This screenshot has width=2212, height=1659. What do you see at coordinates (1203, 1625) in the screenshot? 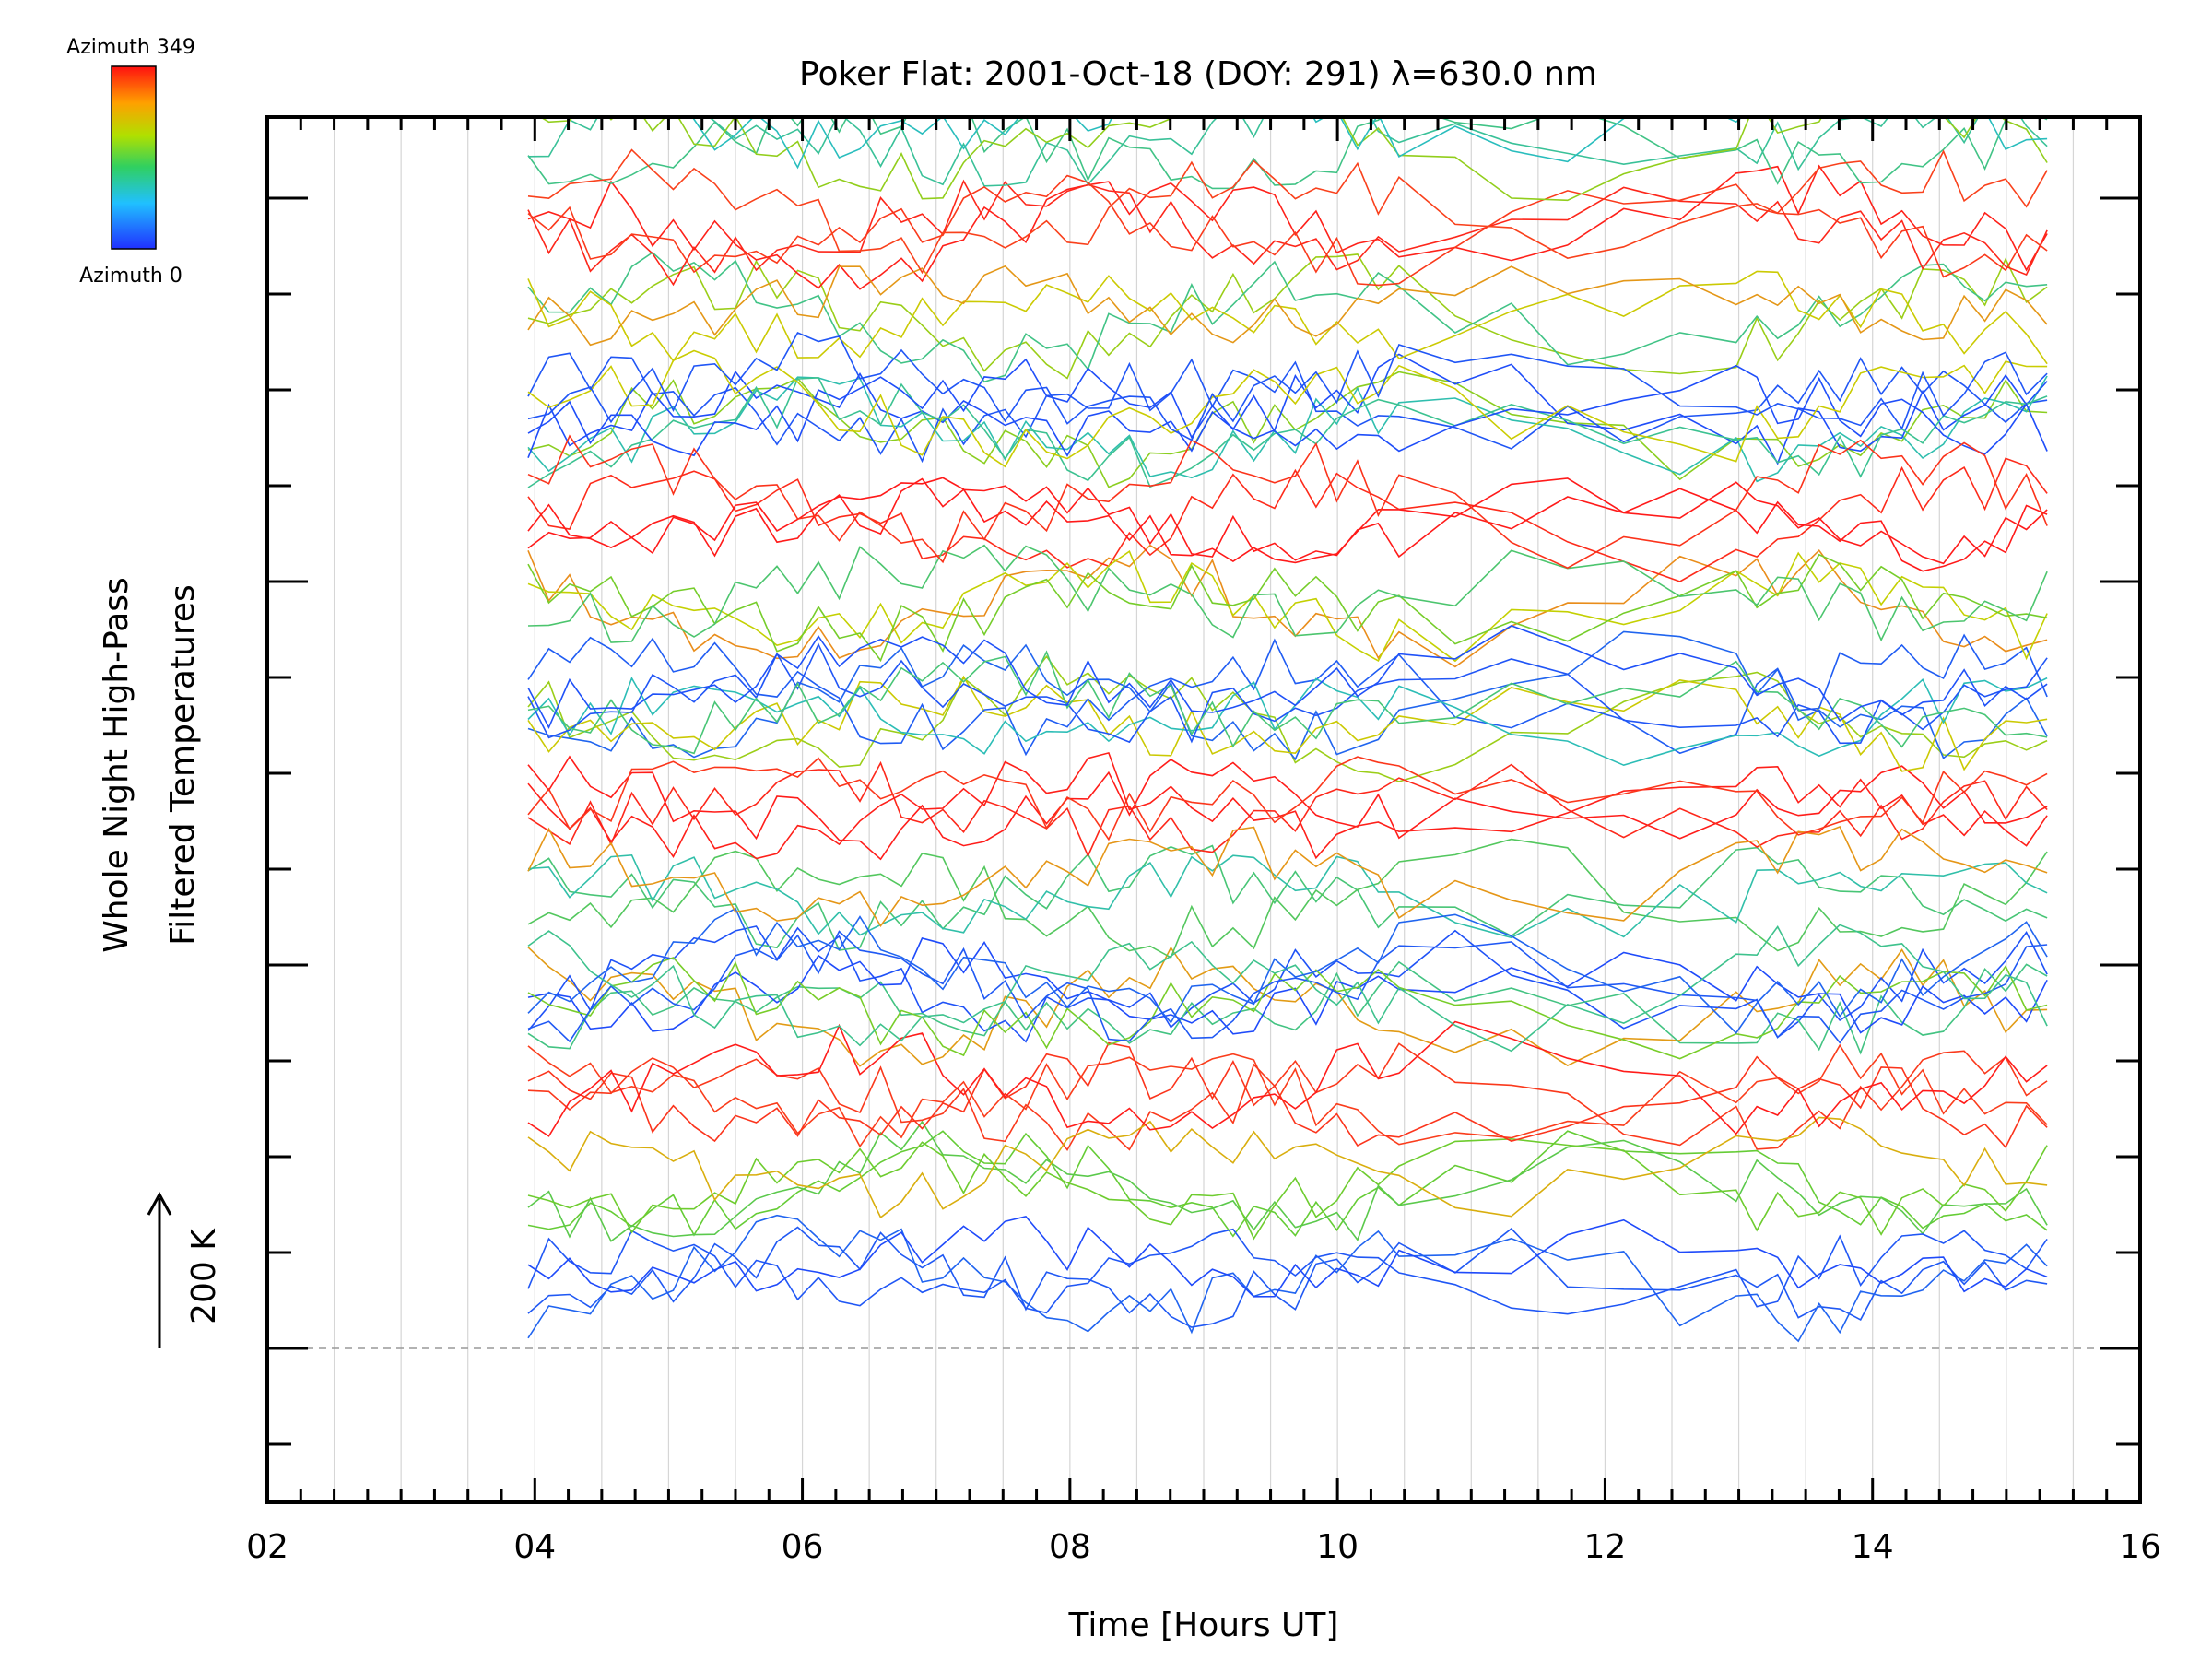
I see `x-axis-label: Time [Hours UT]` at bounding box center [1203, 1625].